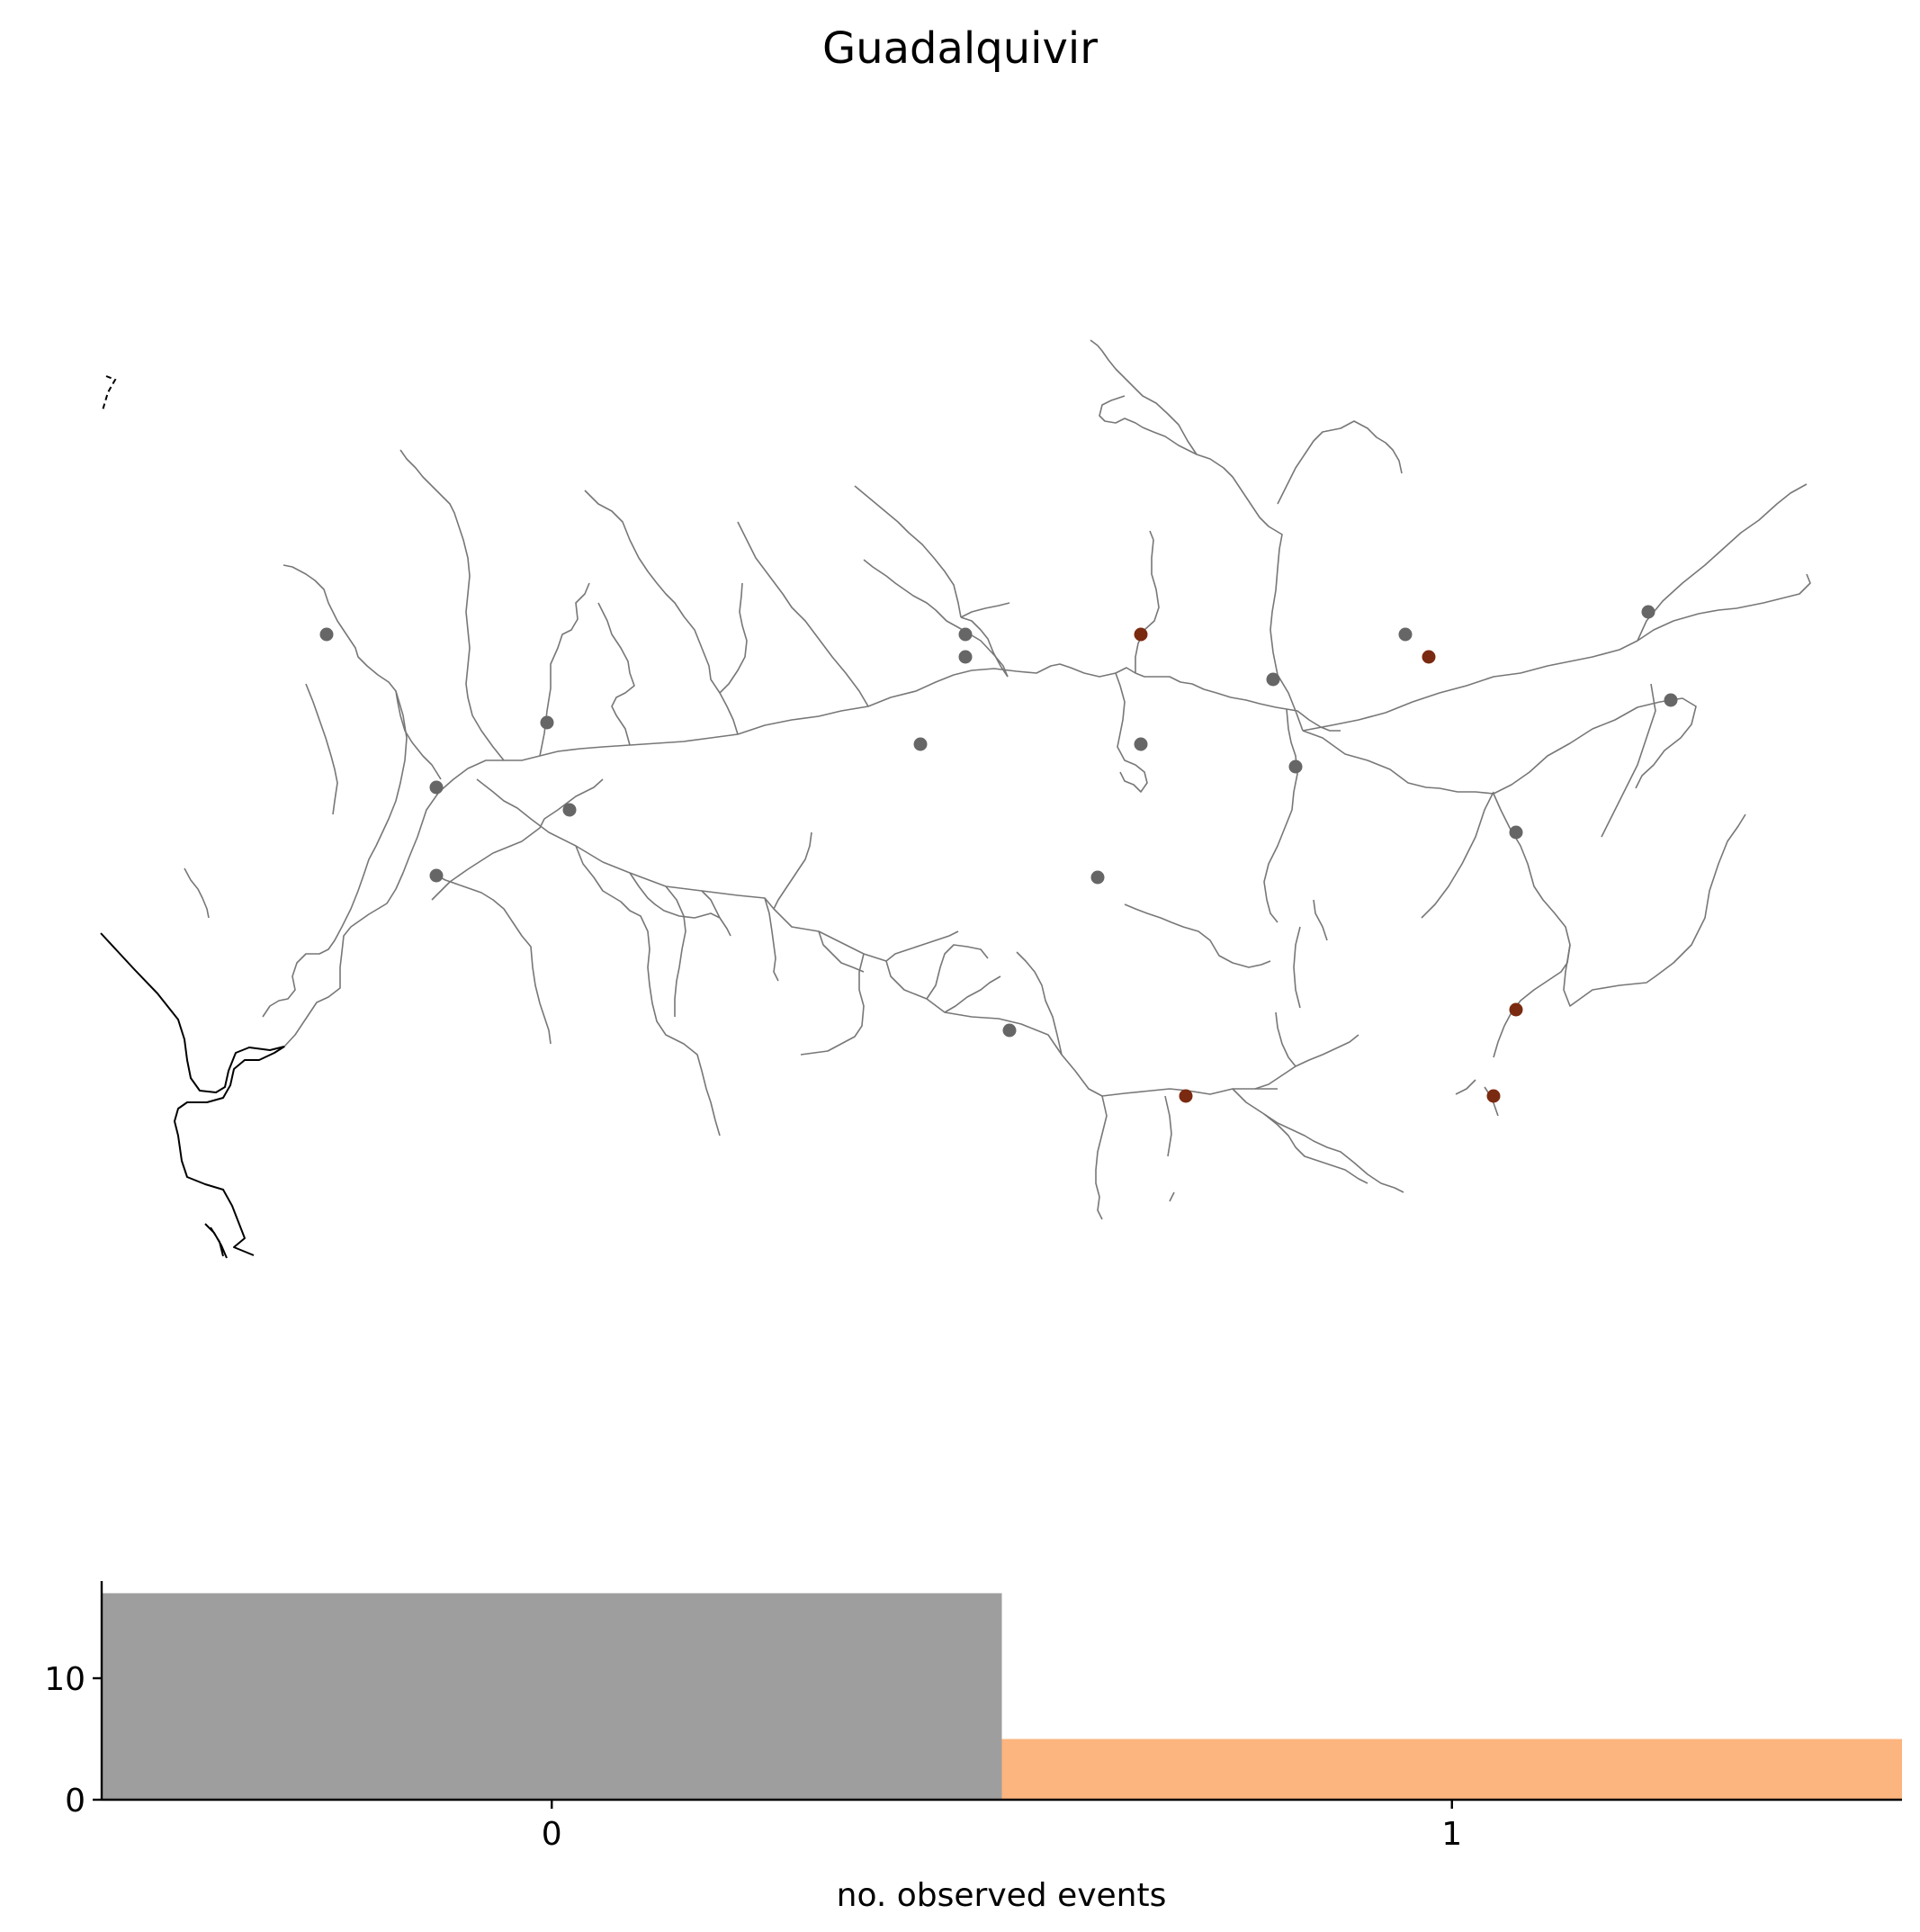 This screenshot has height=1932, width=1920. I want to click on river-e-right, so click(1629, 760).